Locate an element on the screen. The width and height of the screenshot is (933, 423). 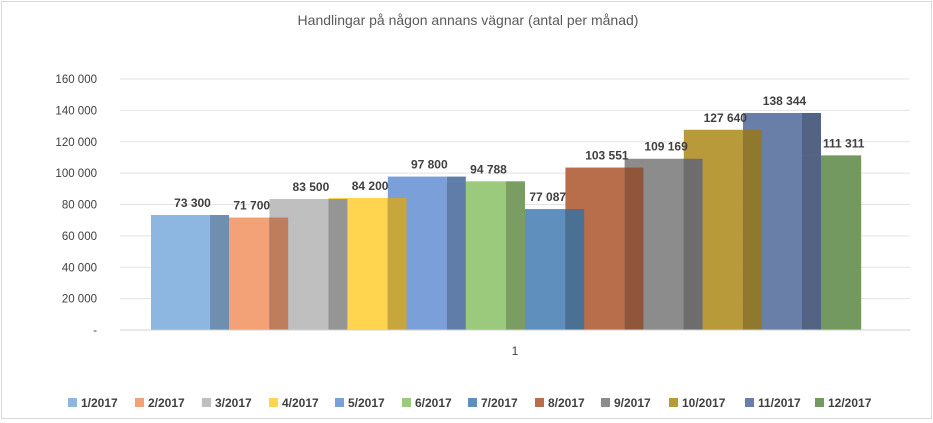
data-label-12/2017: 111 311 is located at coordinates (844, 143).